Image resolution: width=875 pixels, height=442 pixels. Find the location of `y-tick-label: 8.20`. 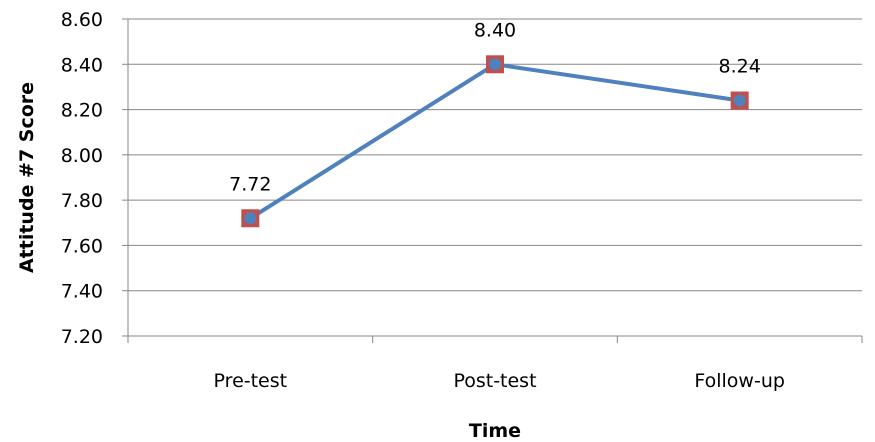

y-tick-label: 8.20 is located at coordinates (82, 111).